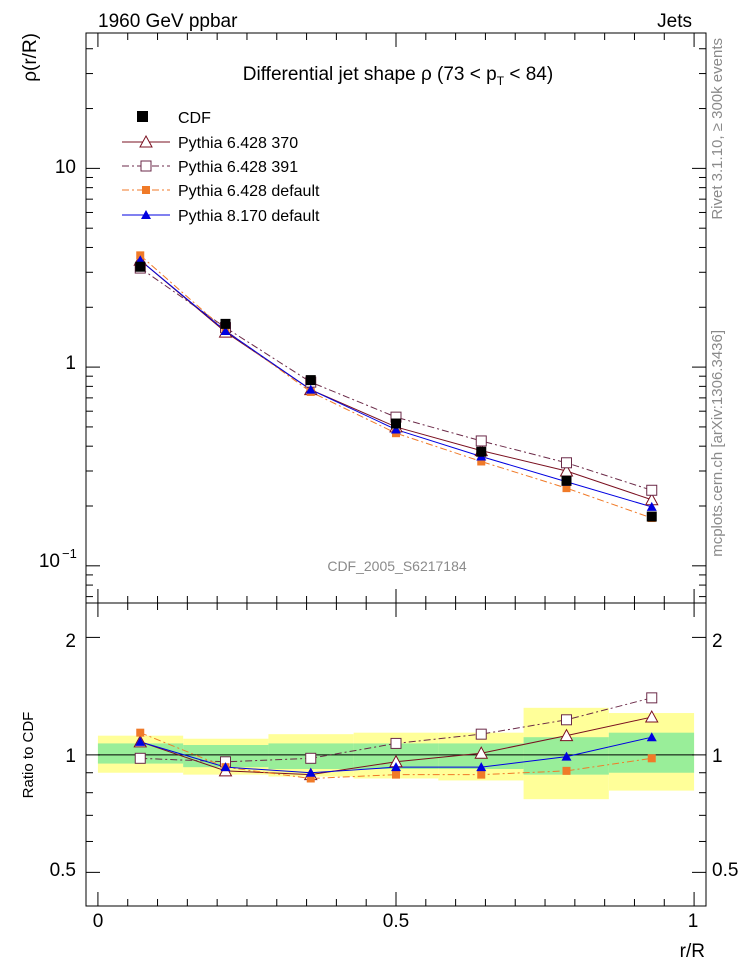  I want to click on main-y-tick-label-0p1: 10, so click(49, 561).